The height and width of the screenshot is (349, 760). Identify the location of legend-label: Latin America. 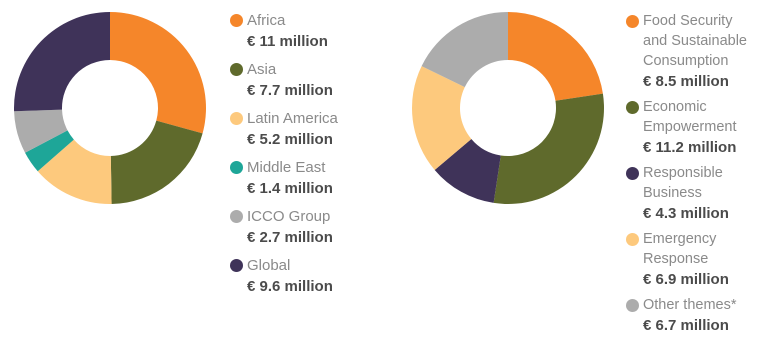
(292, 118).